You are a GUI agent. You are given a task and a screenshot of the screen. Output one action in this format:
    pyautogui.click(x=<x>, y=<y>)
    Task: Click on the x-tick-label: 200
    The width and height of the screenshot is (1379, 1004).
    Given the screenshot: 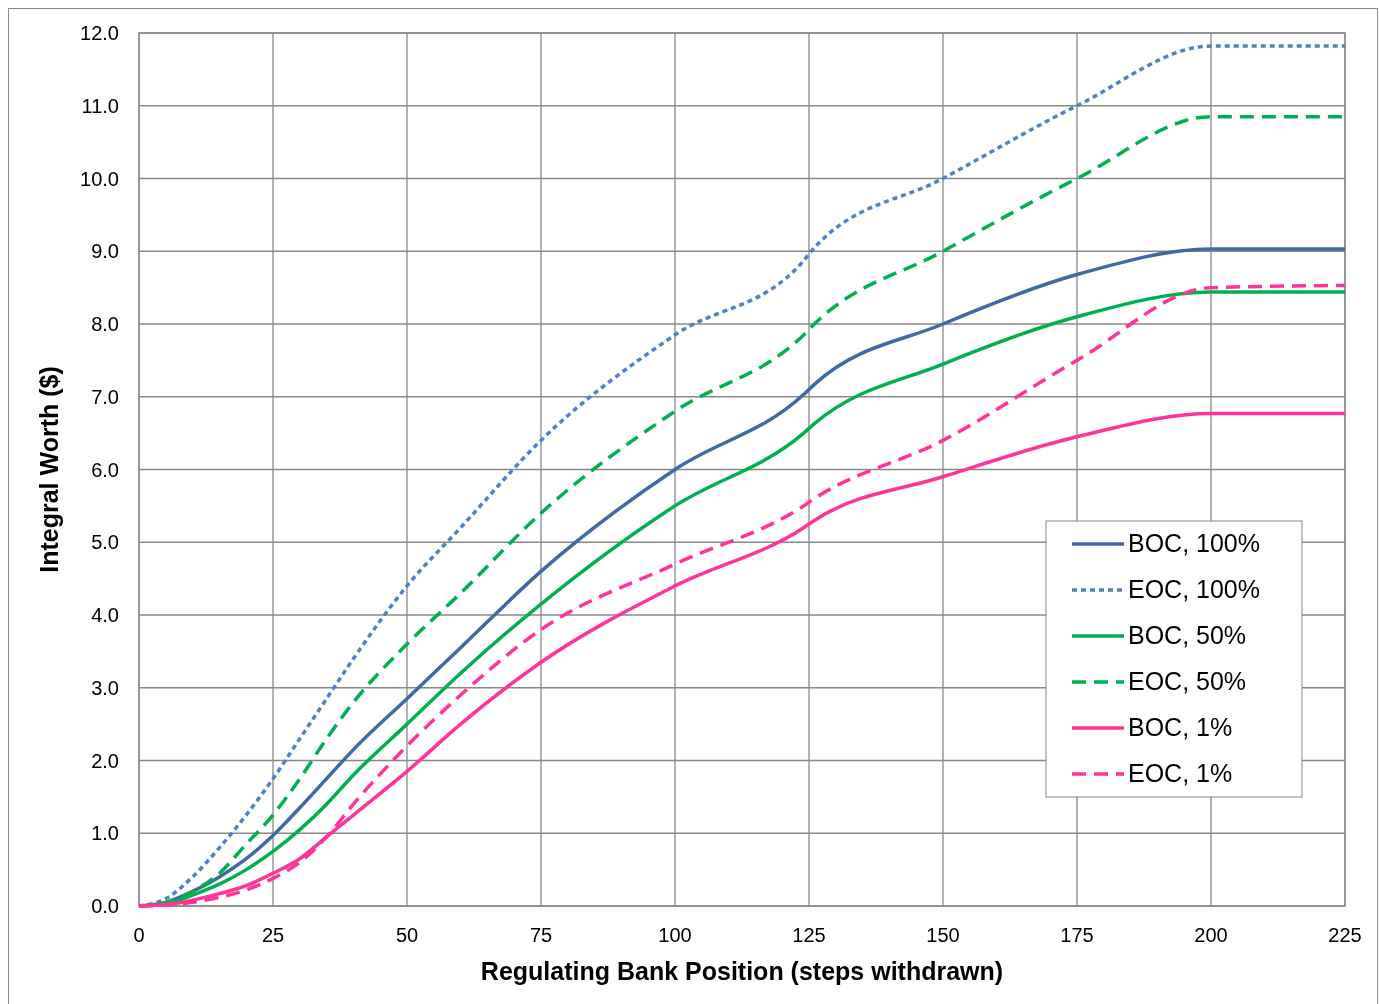 What is the action you would take?
    pyautogui.click(x=1211, y=935)
    